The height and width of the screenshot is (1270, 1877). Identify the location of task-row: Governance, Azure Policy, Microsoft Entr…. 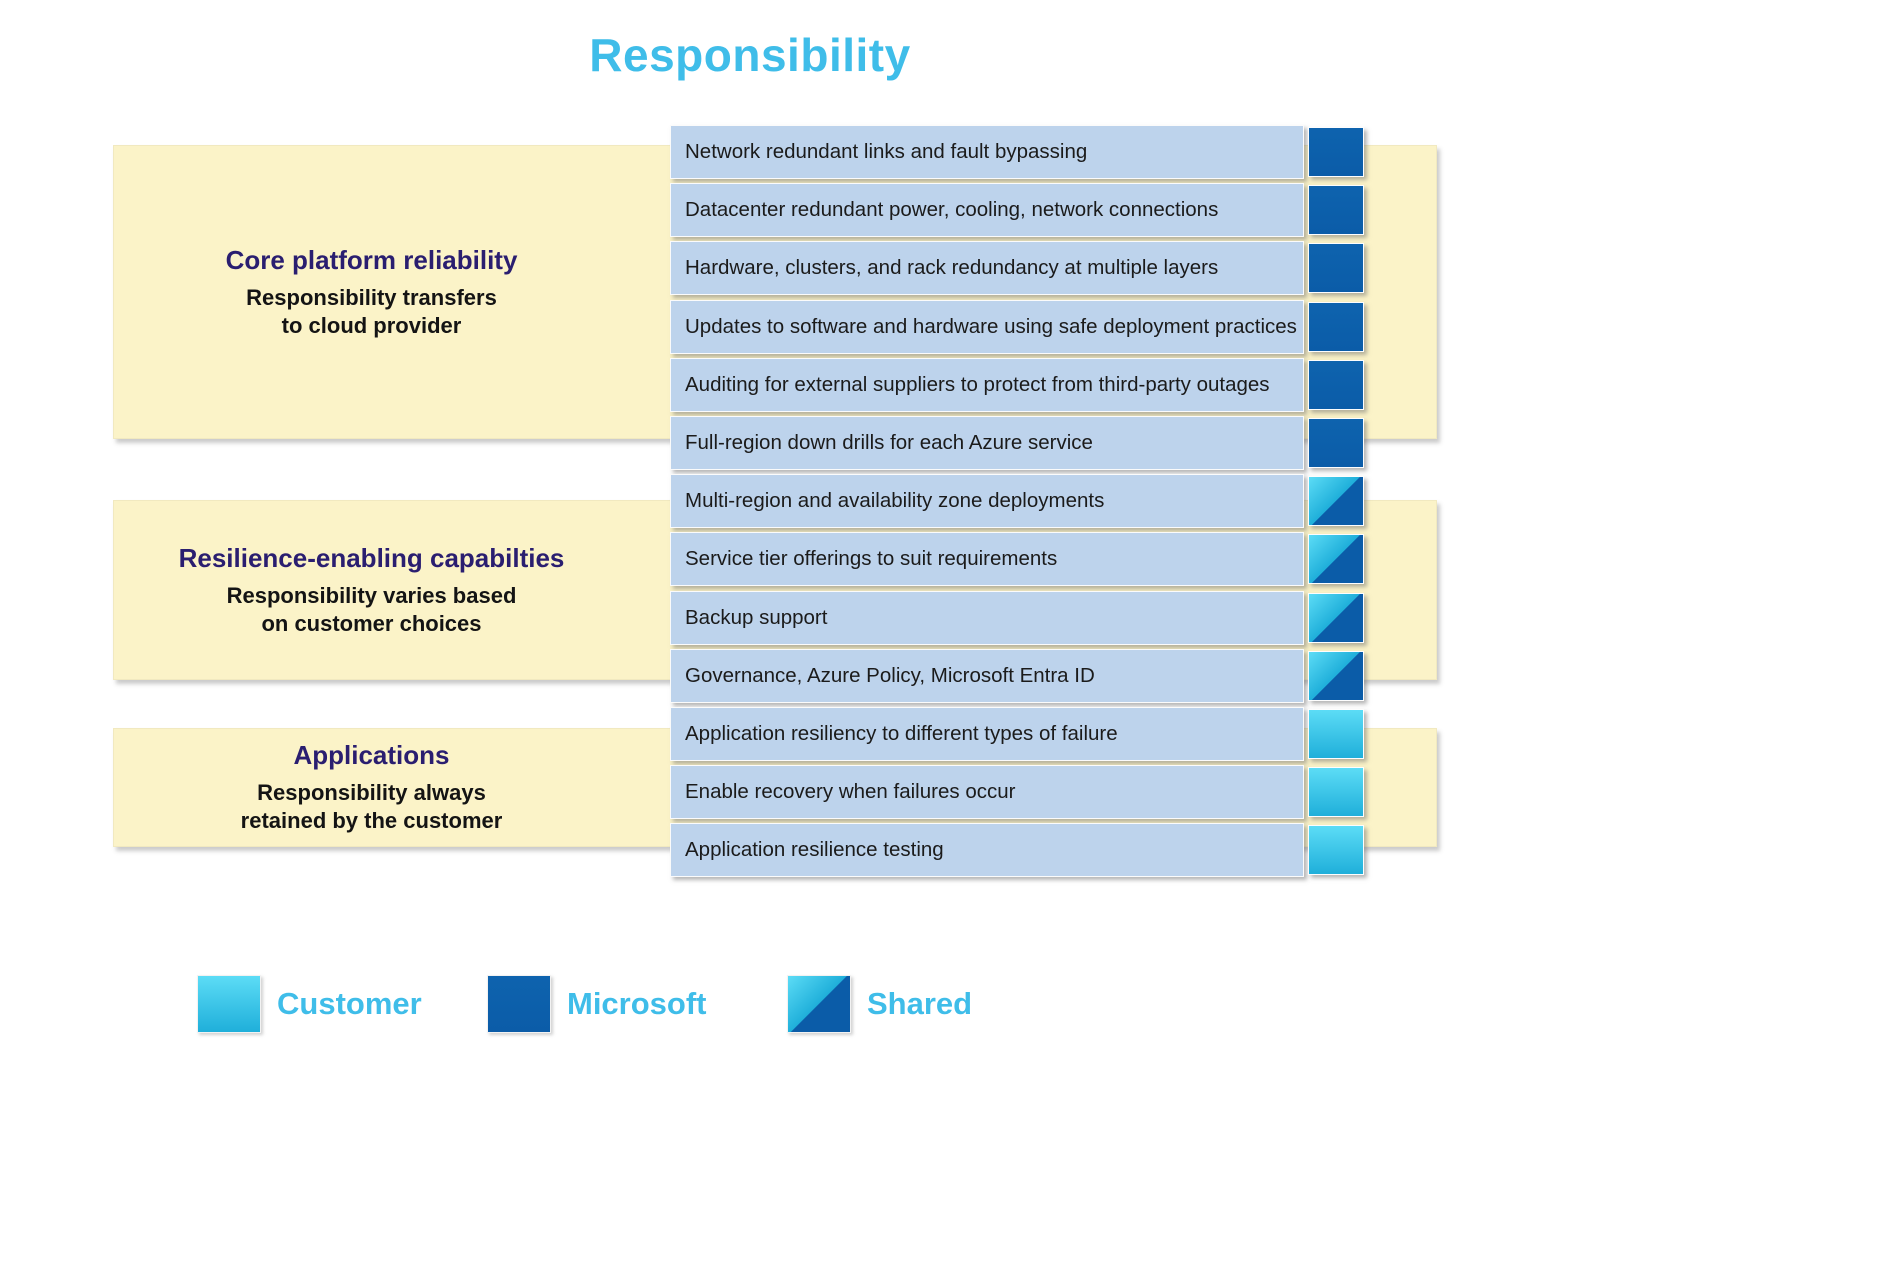
(1020, 676).